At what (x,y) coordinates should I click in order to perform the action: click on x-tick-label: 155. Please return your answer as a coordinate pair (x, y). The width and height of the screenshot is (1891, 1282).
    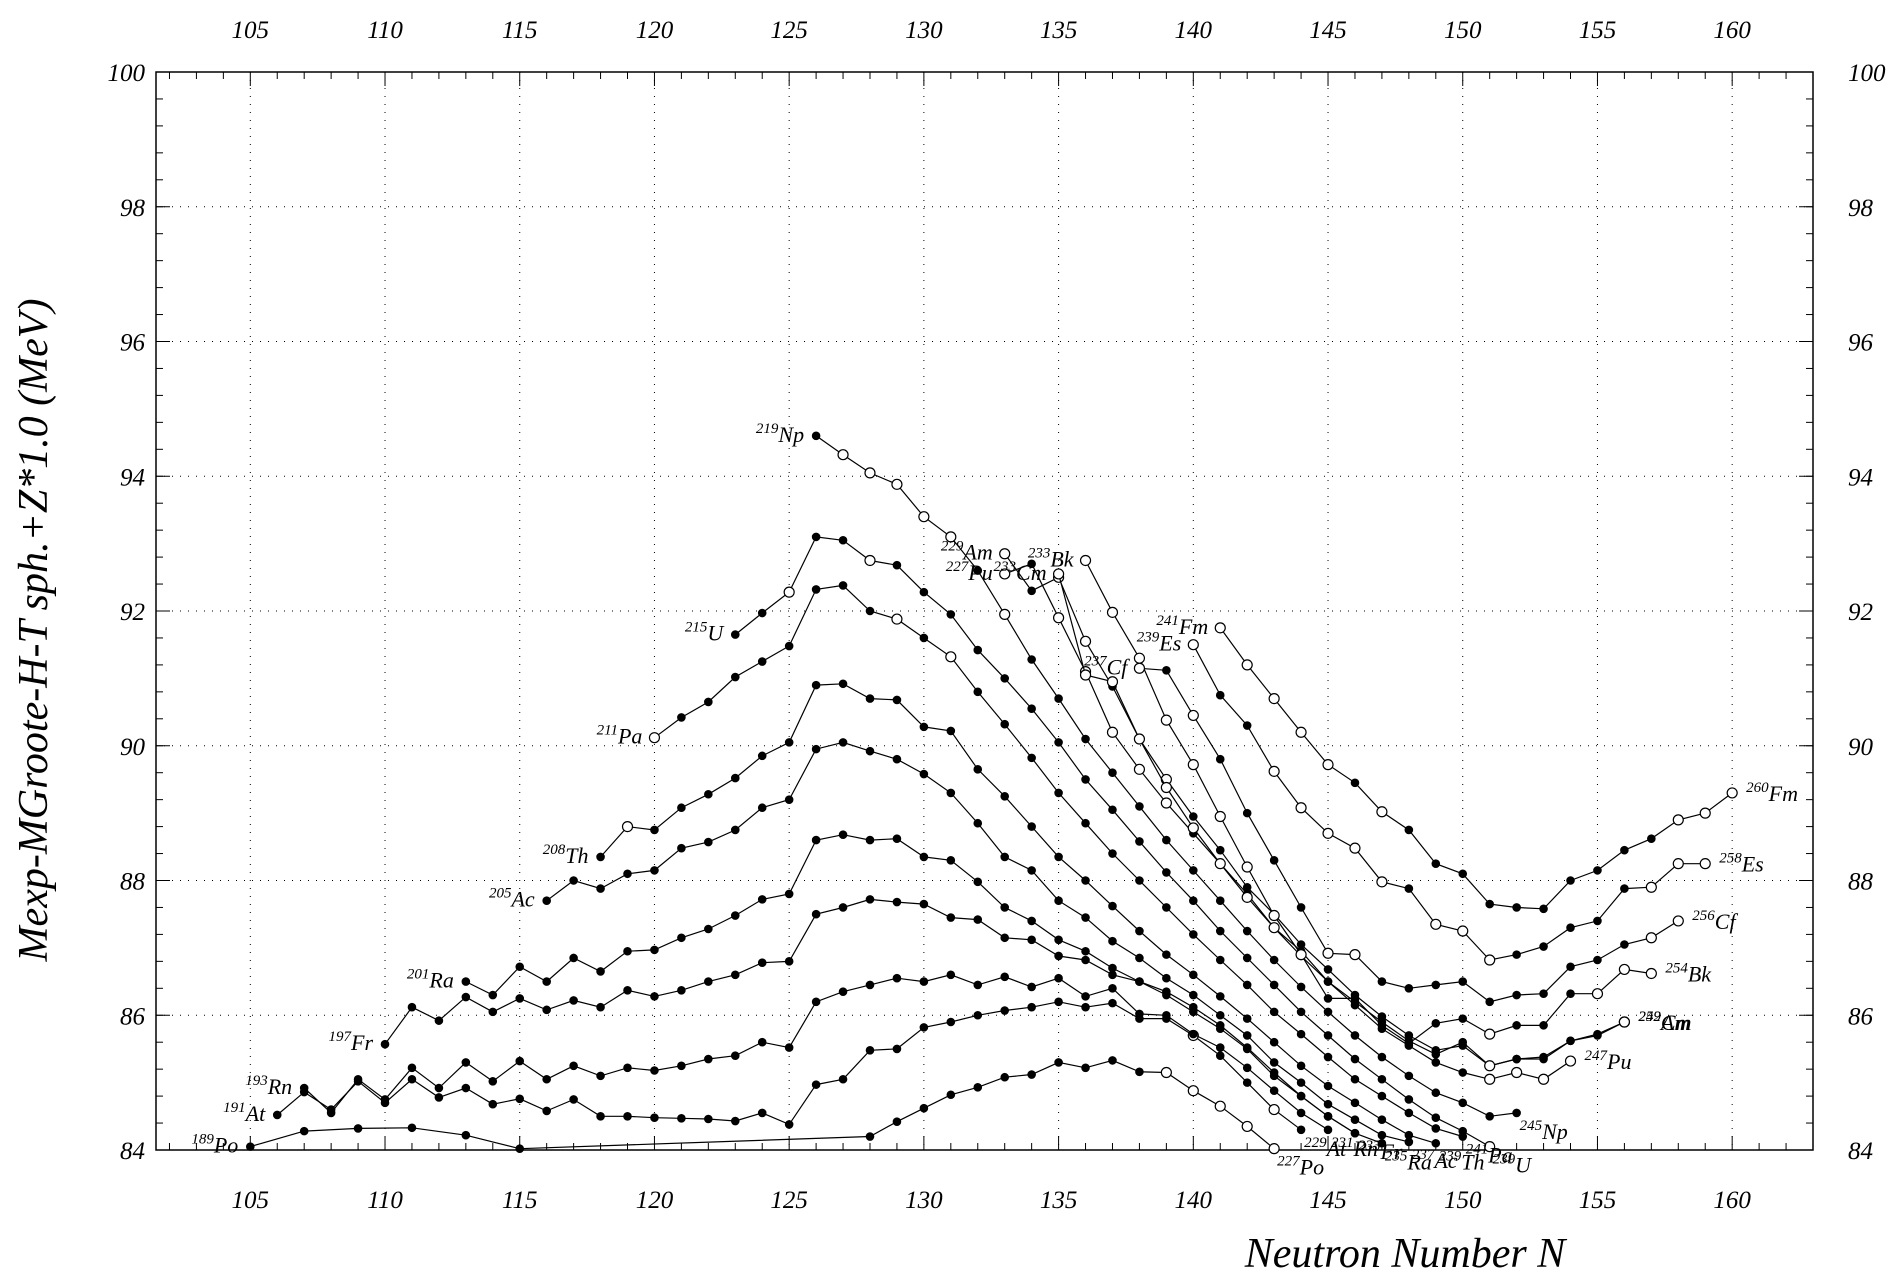
    Looking at the image, I should click on (1598, 1200).